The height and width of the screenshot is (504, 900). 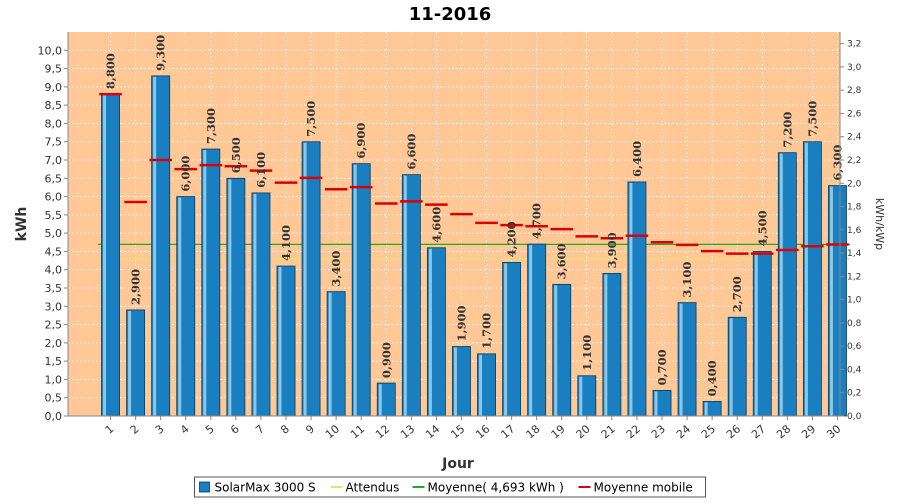 What do you see at coordinates (210, 429) in the screenshot?
I see `x-tick-label: 5` at bounding box center [210, 429].